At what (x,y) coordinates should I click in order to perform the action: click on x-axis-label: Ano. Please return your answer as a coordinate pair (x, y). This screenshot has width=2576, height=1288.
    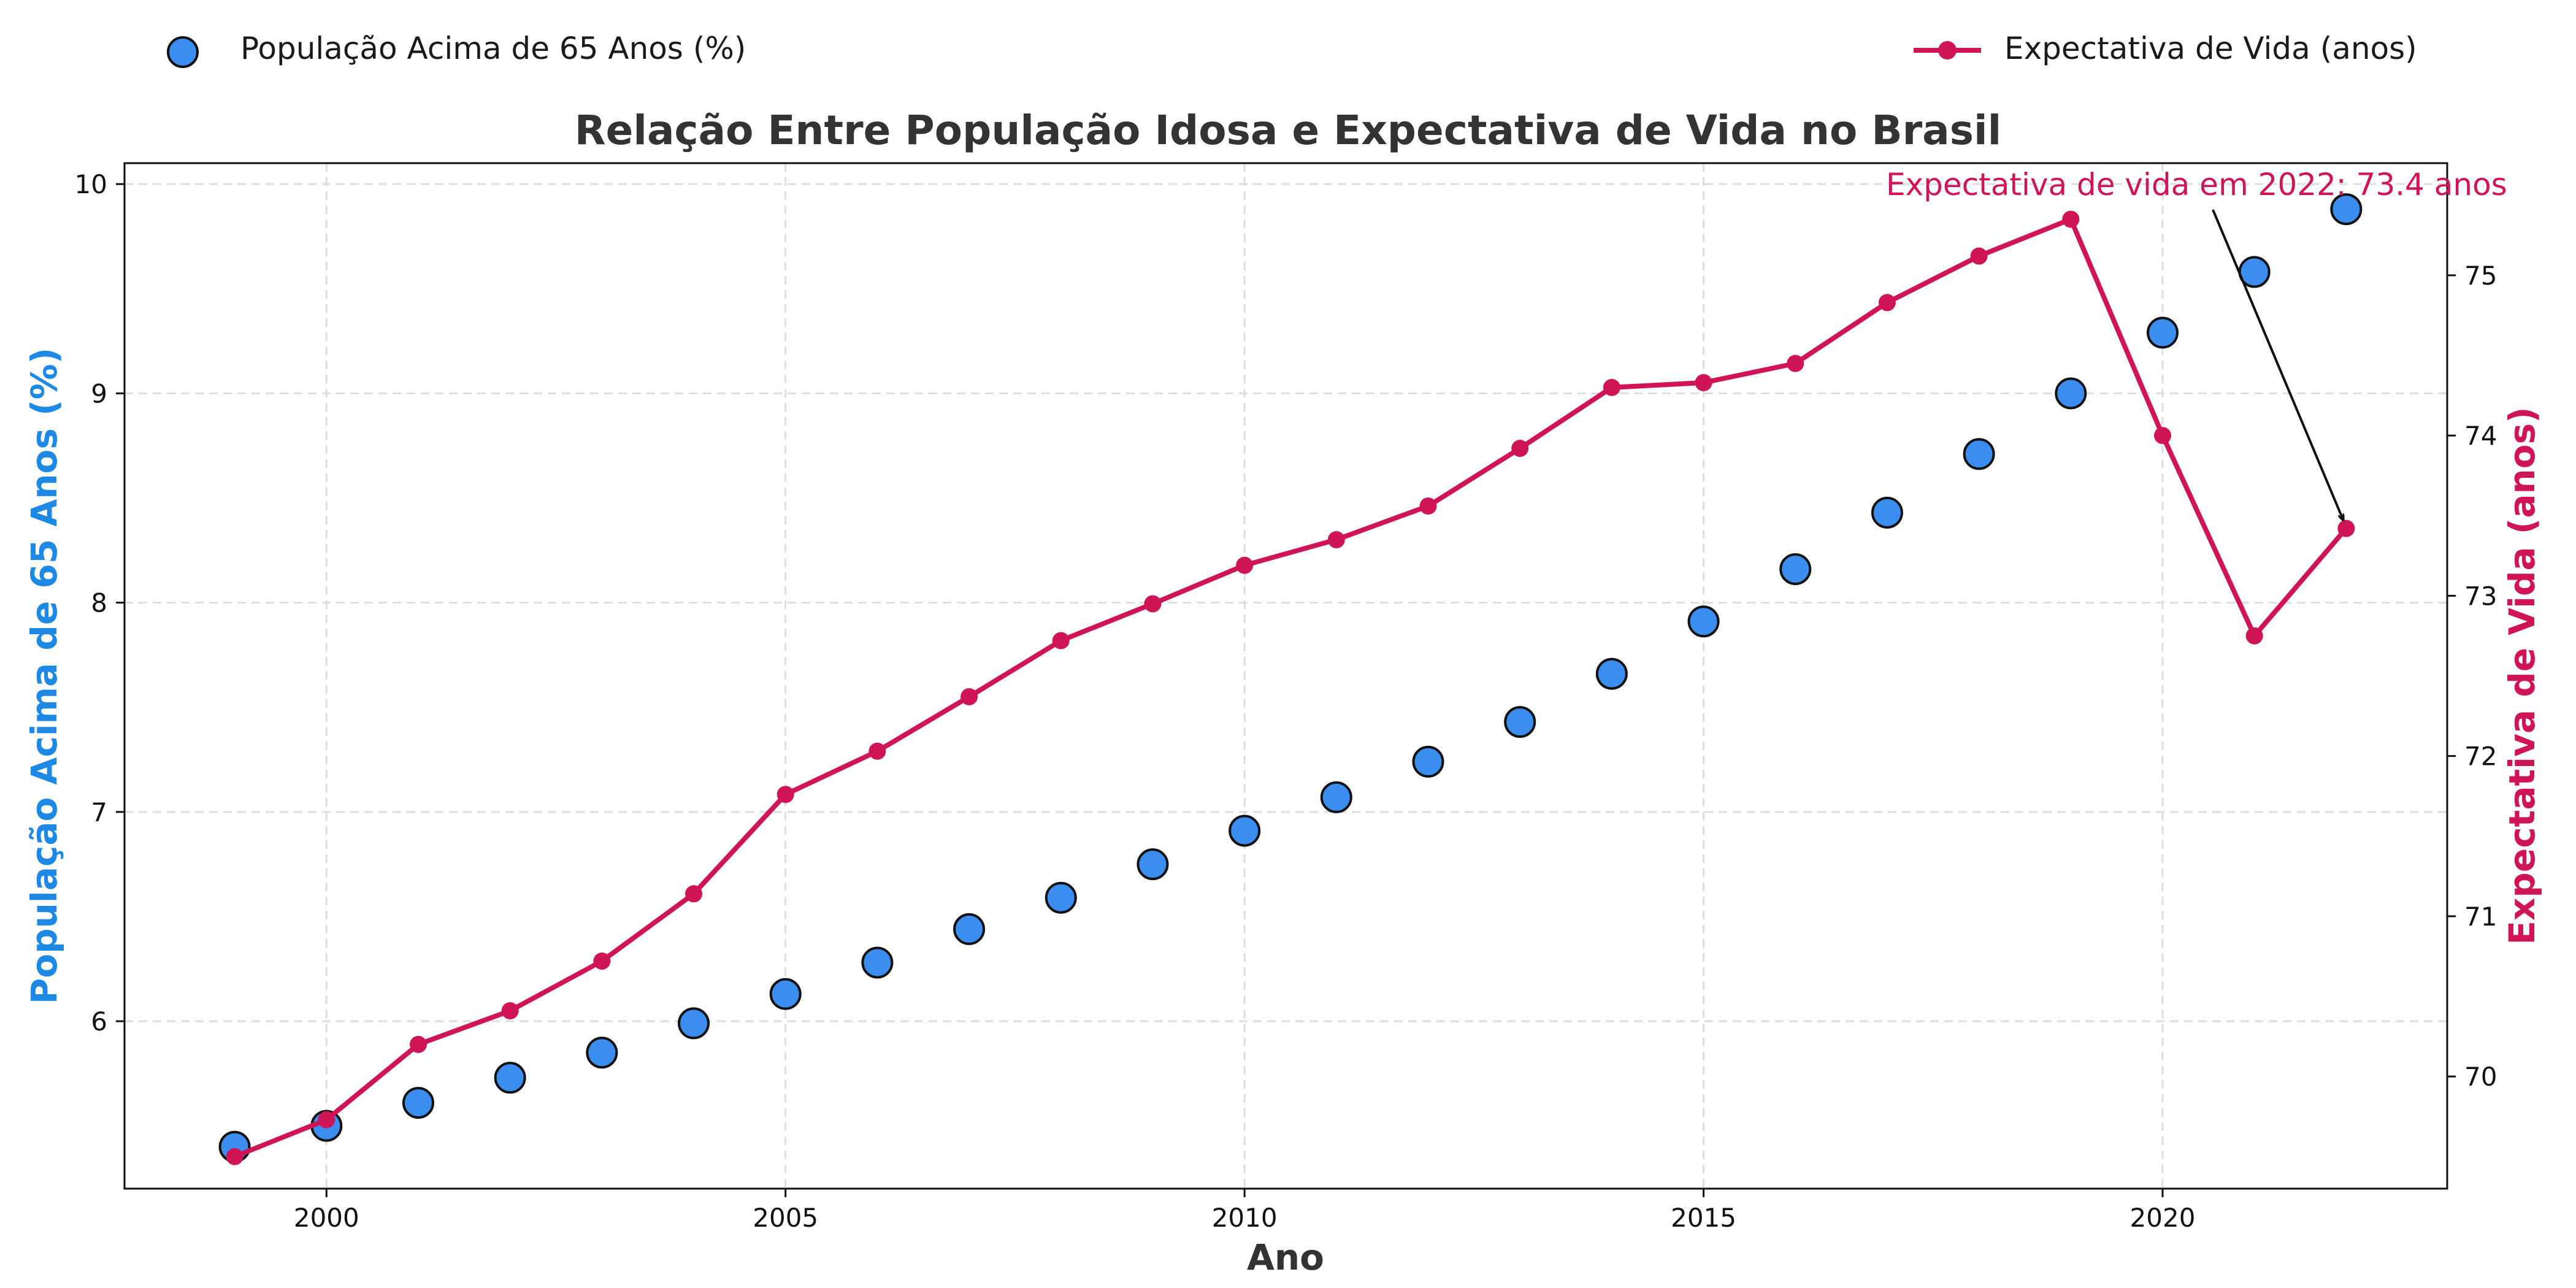
    Looking at the image, I should click on (1285, 1257).